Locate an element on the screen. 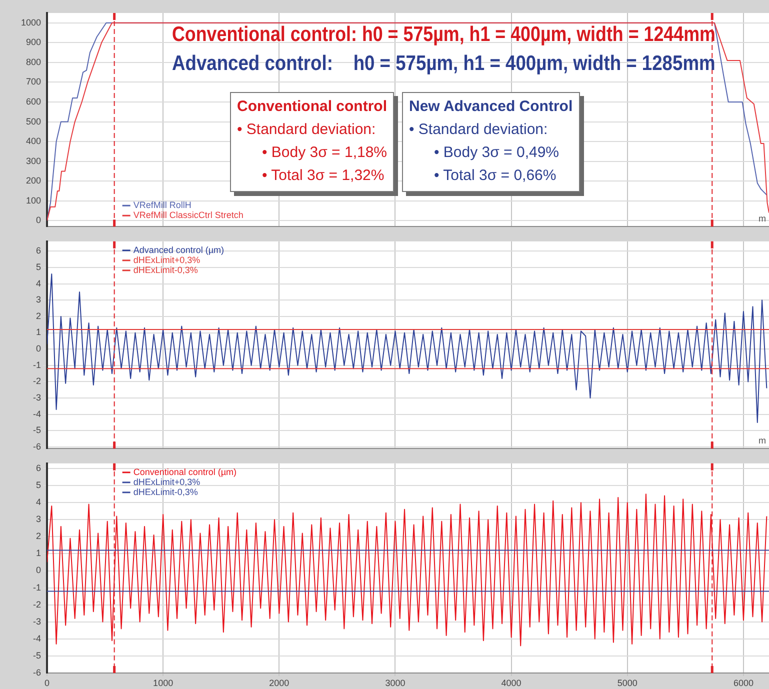 The height and width of the screenshot is (689, 769). legend-label: Conventional control (µm) is located at coordinates (185, 471).